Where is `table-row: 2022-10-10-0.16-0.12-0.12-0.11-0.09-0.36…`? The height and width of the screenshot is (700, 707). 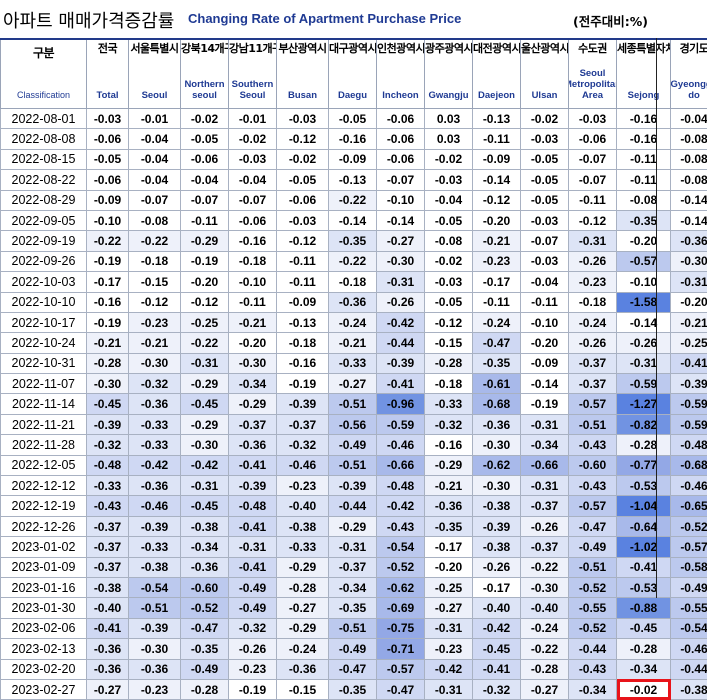
table-row: 2022-10-10-0.16-0.12-0.12-0.11-0.09-0.36… is located at coordinates (354, 302).